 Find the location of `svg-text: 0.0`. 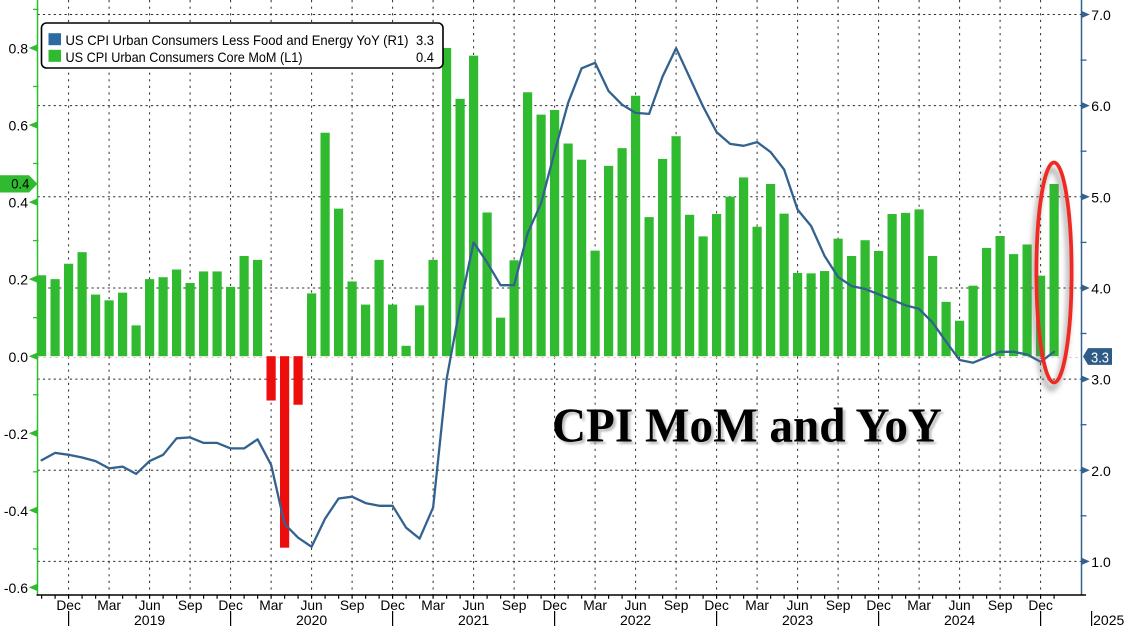

svg-text: 0.0 is located at coordinates (19, 357).